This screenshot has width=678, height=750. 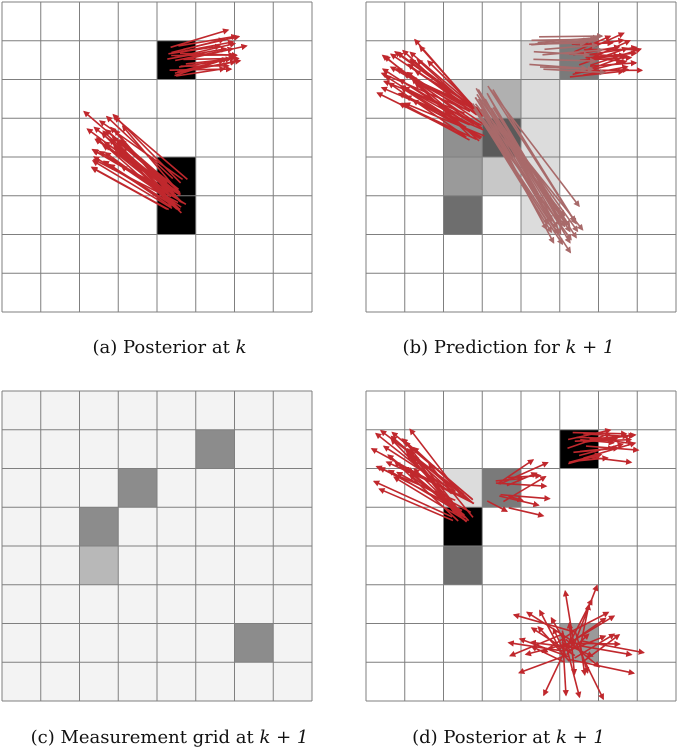 I want to click on caption-c-math: k + 1, so click(x=284, y=737).